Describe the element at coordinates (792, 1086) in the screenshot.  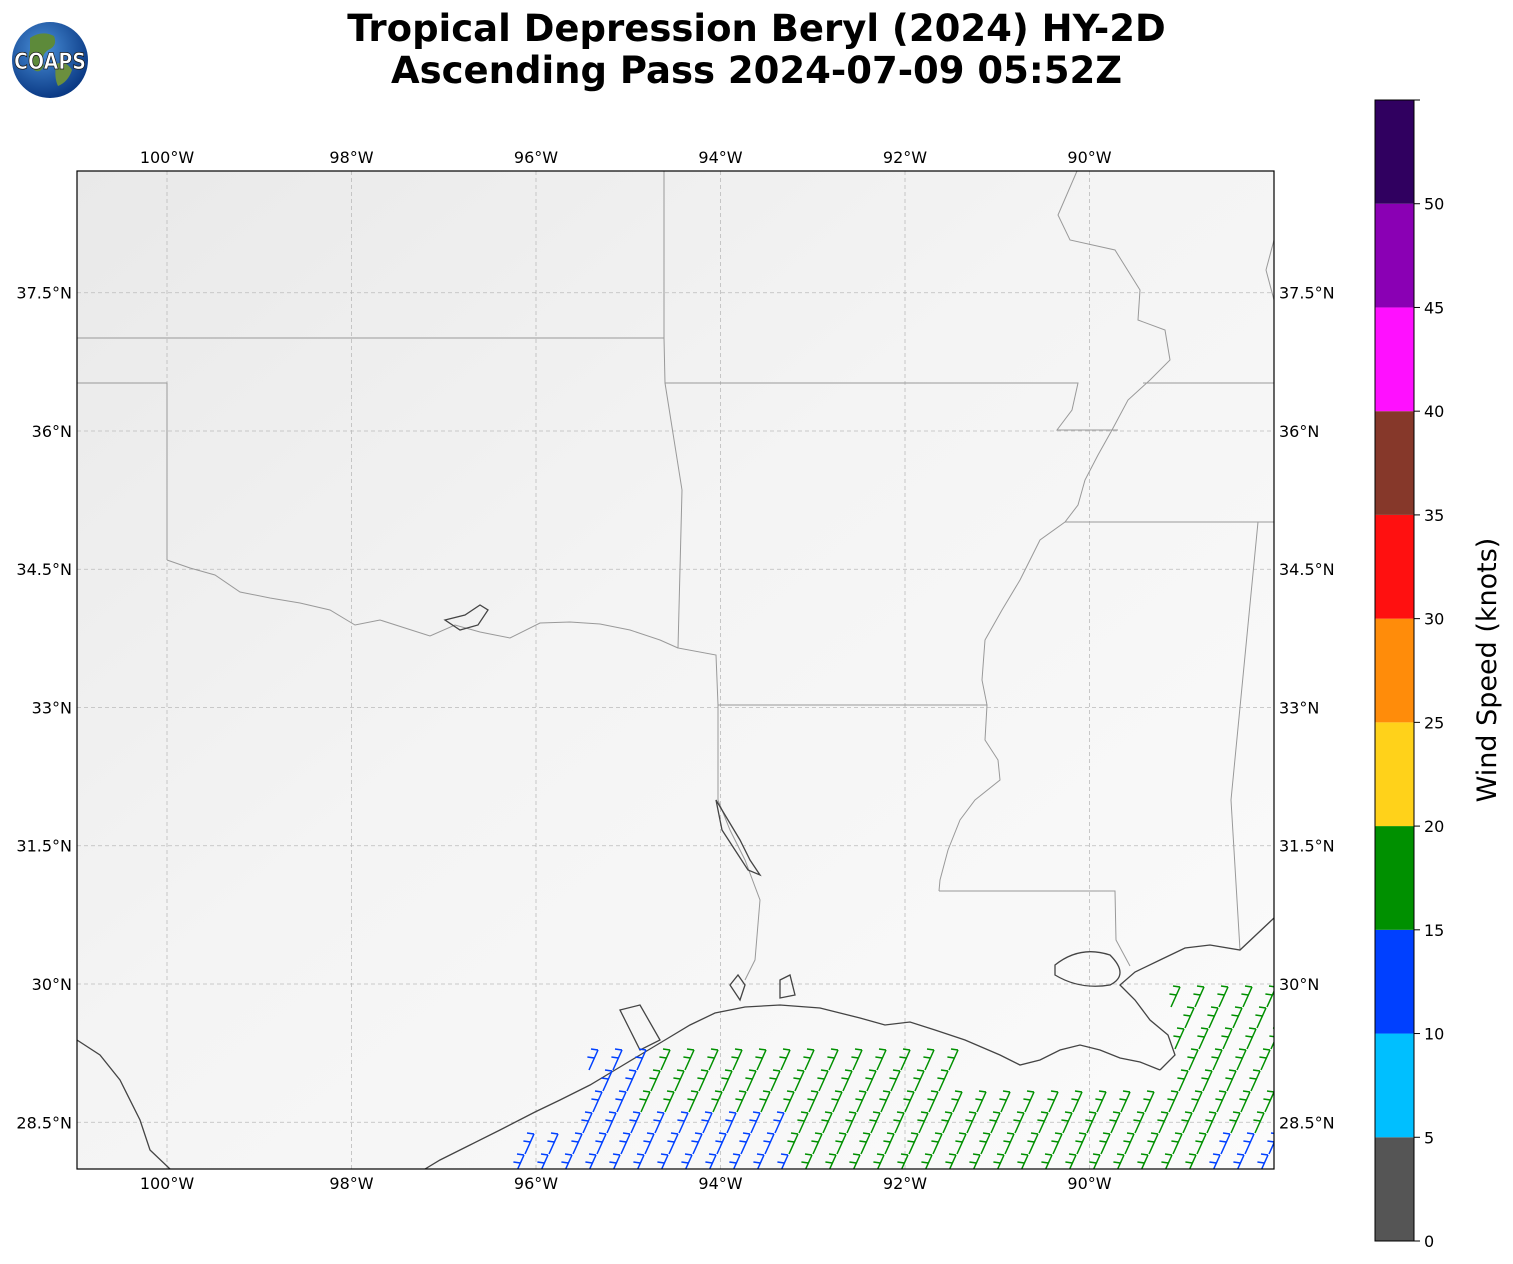
I see `gulf-coast` at that location.